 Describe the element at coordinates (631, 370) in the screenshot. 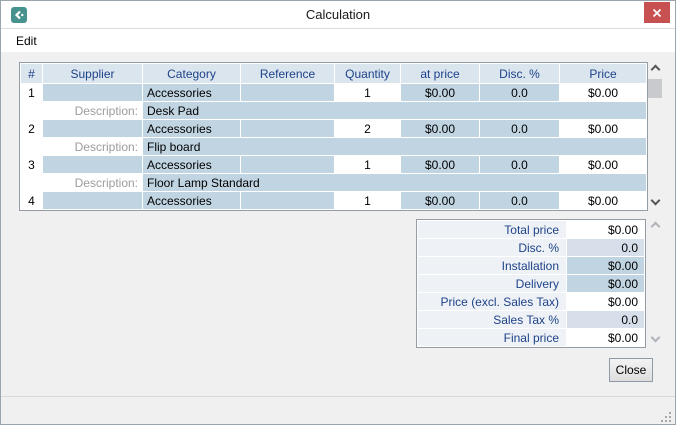

I see `close-button: Close` at that location.